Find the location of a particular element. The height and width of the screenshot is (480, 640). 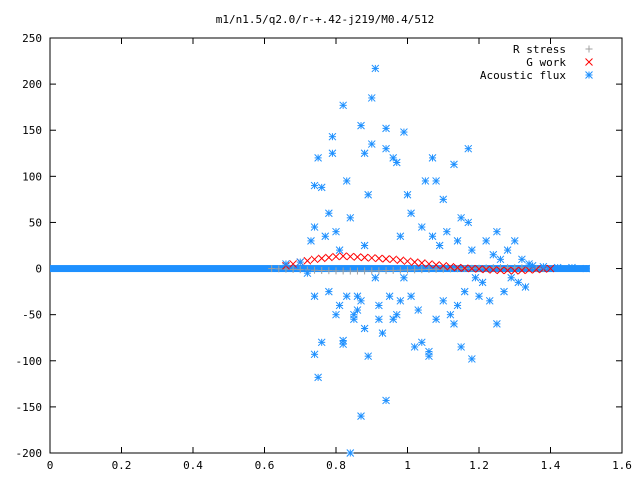

baseline-band-fill is located at coordinates (320, 269).